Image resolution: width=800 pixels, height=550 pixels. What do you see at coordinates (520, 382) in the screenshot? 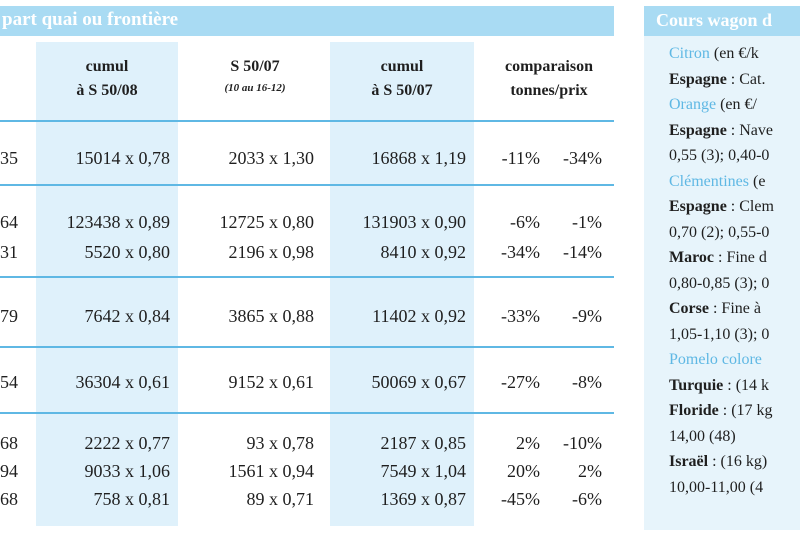
I see `cell-comparaison-tonnes: -27%` at bounding box center [520, 382].